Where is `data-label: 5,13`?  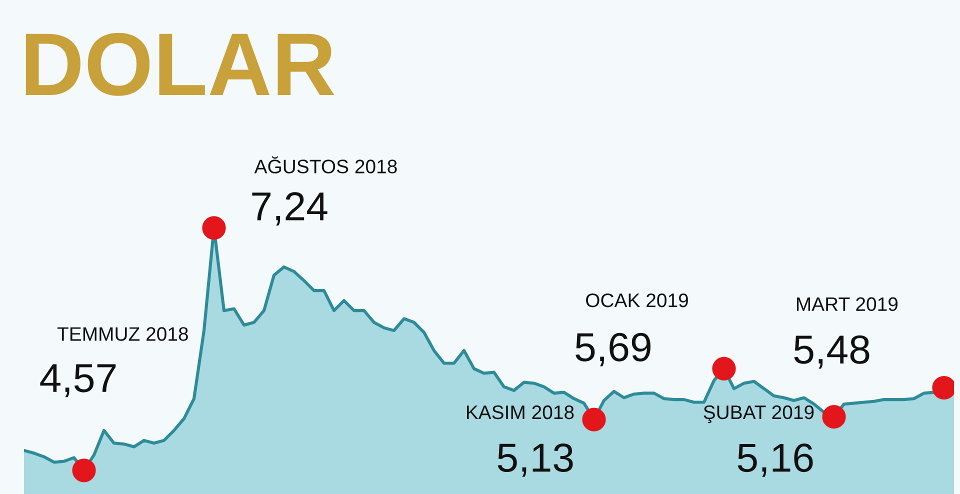
data-label: 5,13 is located at coordinates (535, 460).